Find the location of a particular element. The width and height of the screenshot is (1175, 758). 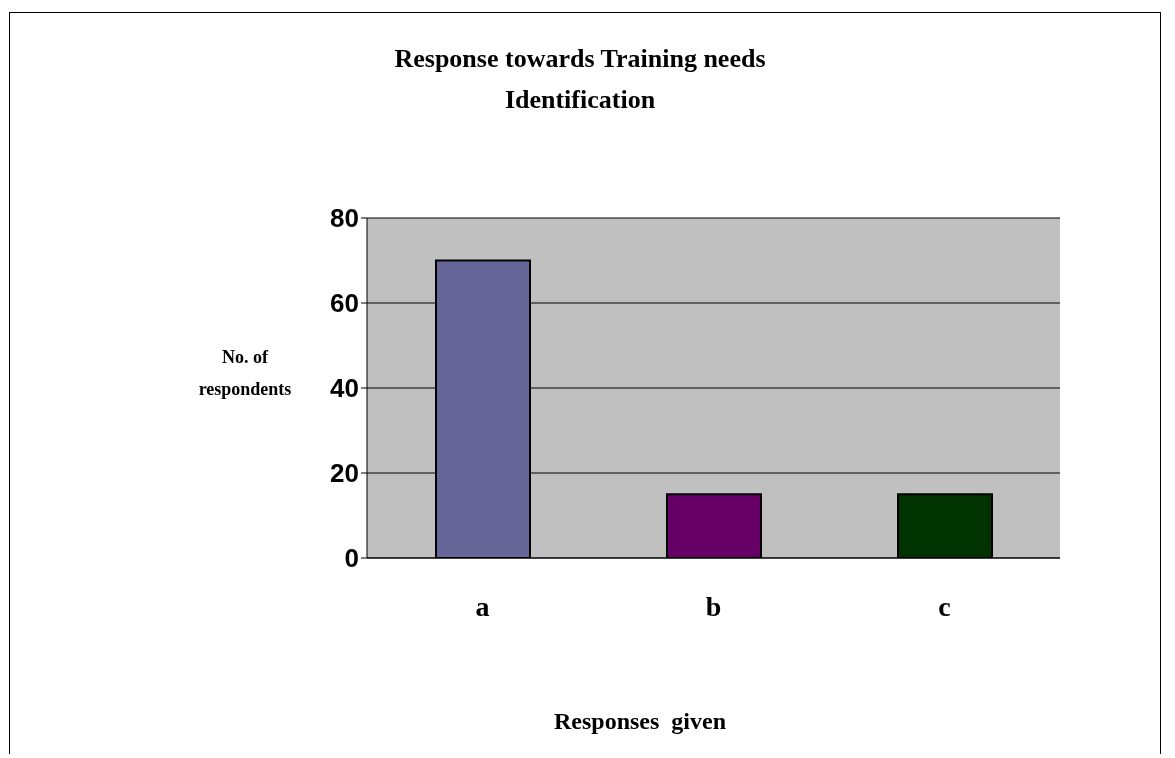

x-tick-label: a is located at coordinates (482, 606).